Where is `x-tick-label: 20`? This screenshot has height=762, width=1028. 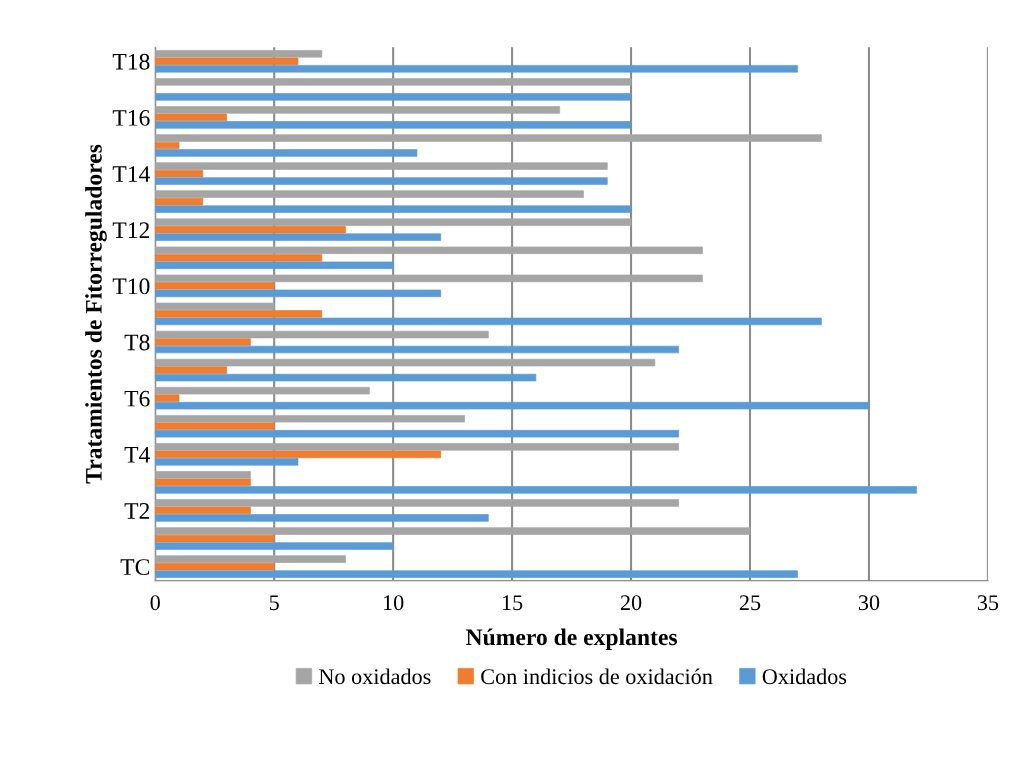
x-tick-label: 20 is located at coordinates (631, 603).